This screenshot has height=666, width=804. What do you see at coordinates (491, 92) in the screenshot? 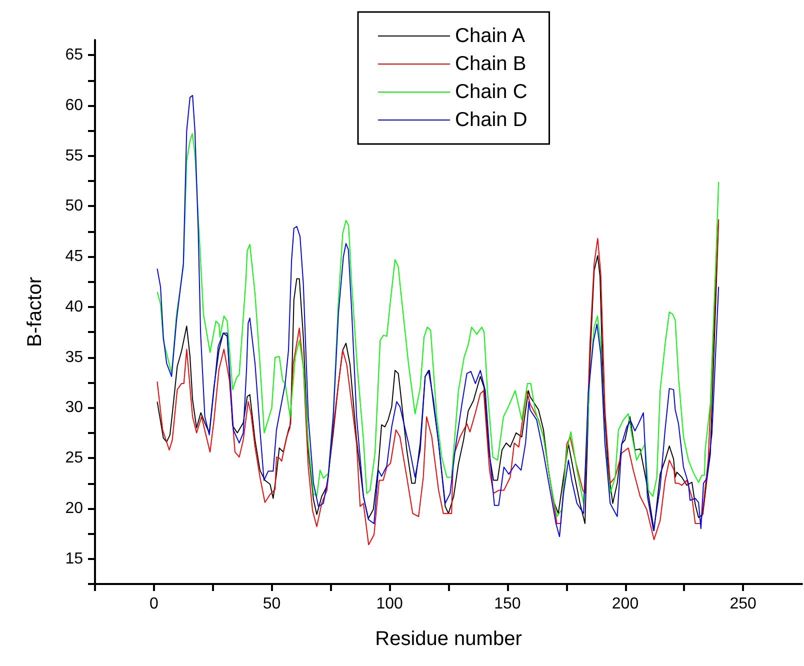
I see `legend-label: Chain C` at bounding box center [491, 92].